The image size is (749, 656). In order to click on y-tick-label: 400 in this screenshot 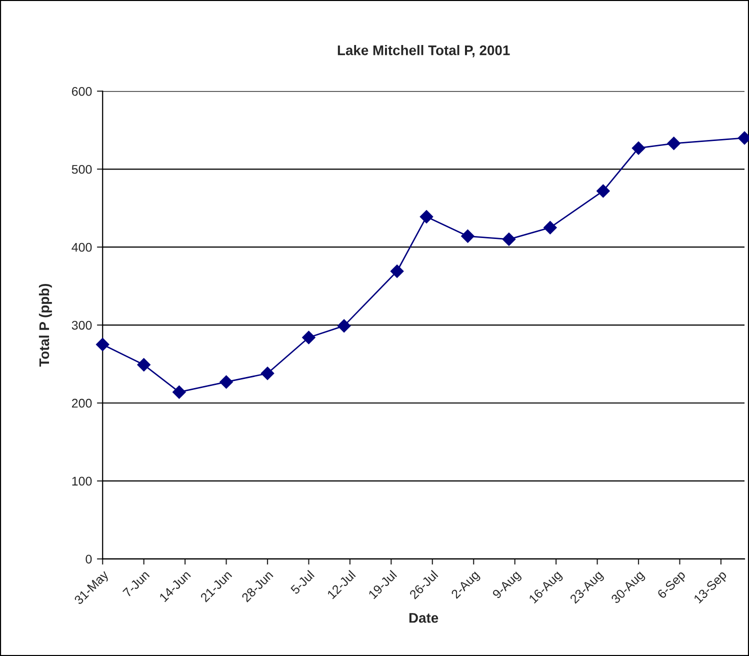, I will do `click(82, 247)`.